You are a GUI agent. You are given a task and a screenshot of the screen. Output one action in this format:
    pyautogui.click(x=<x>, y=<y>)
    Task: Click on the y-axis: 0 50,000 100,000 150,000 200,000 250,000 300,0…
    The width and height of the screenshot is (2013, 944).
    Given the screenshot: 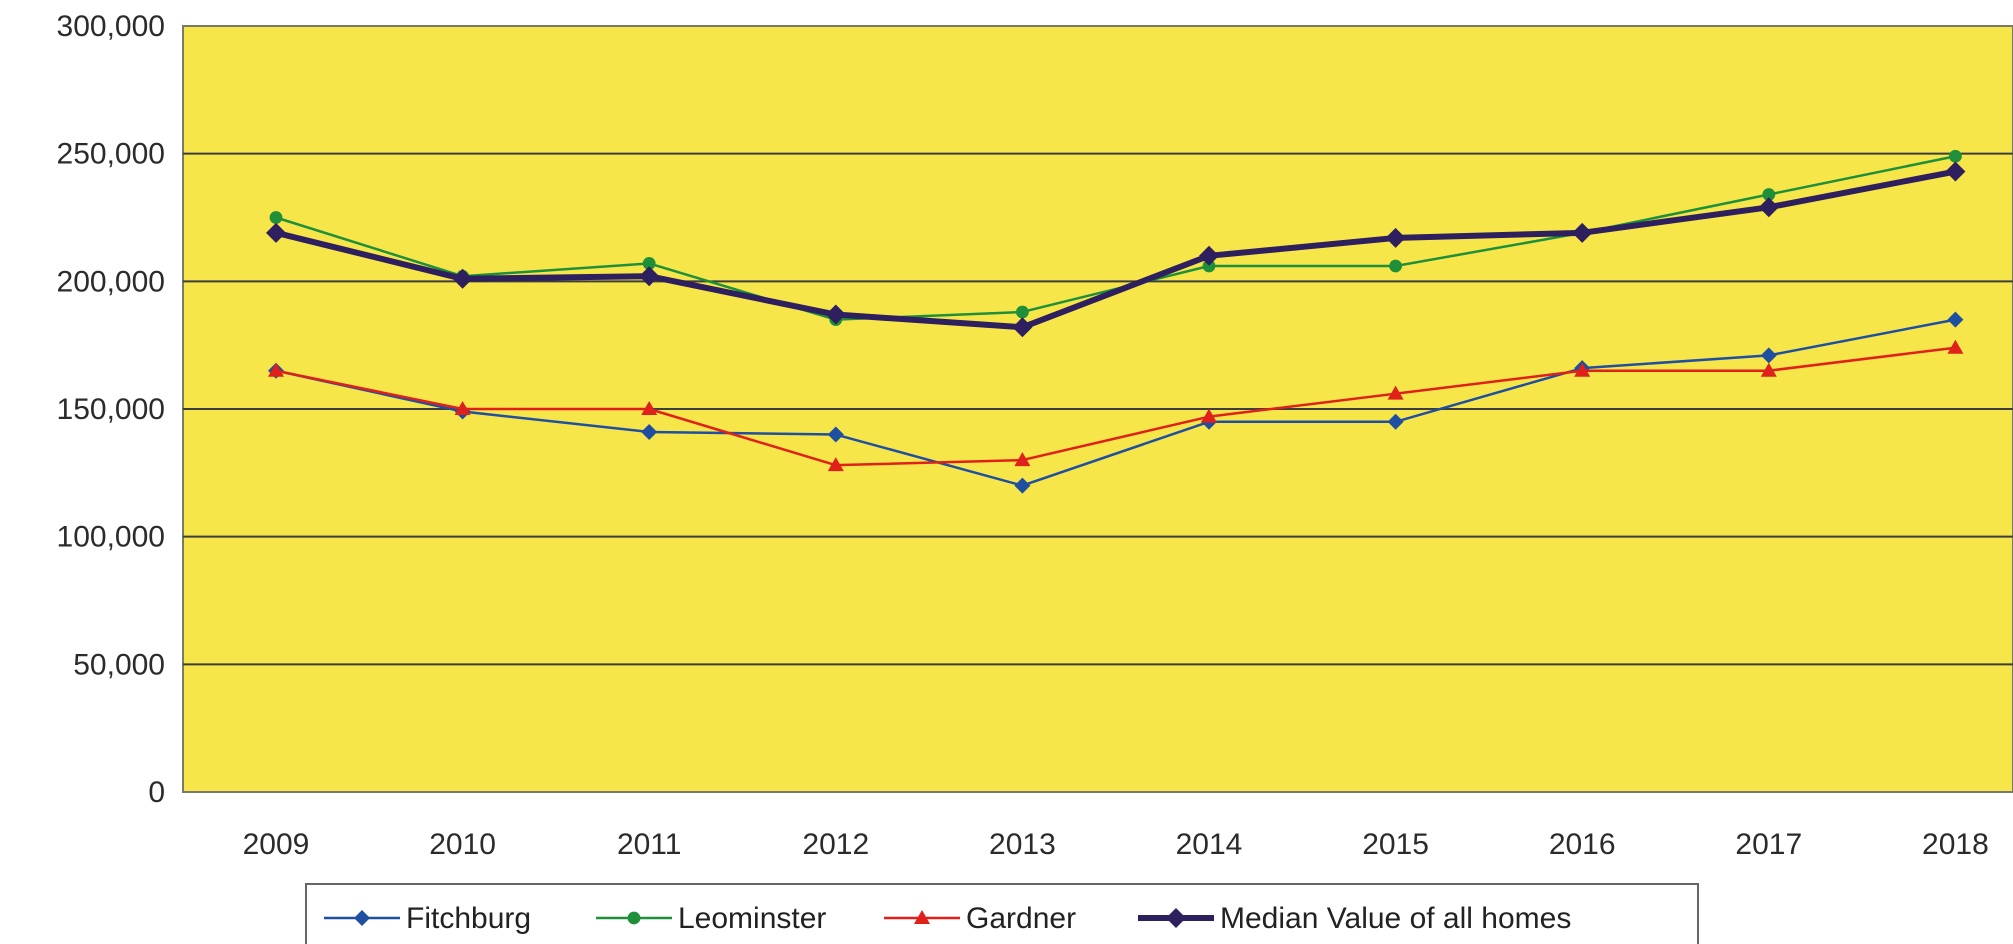 What is the action you would take?
    pyautogui.click(x=111, y=409)
    